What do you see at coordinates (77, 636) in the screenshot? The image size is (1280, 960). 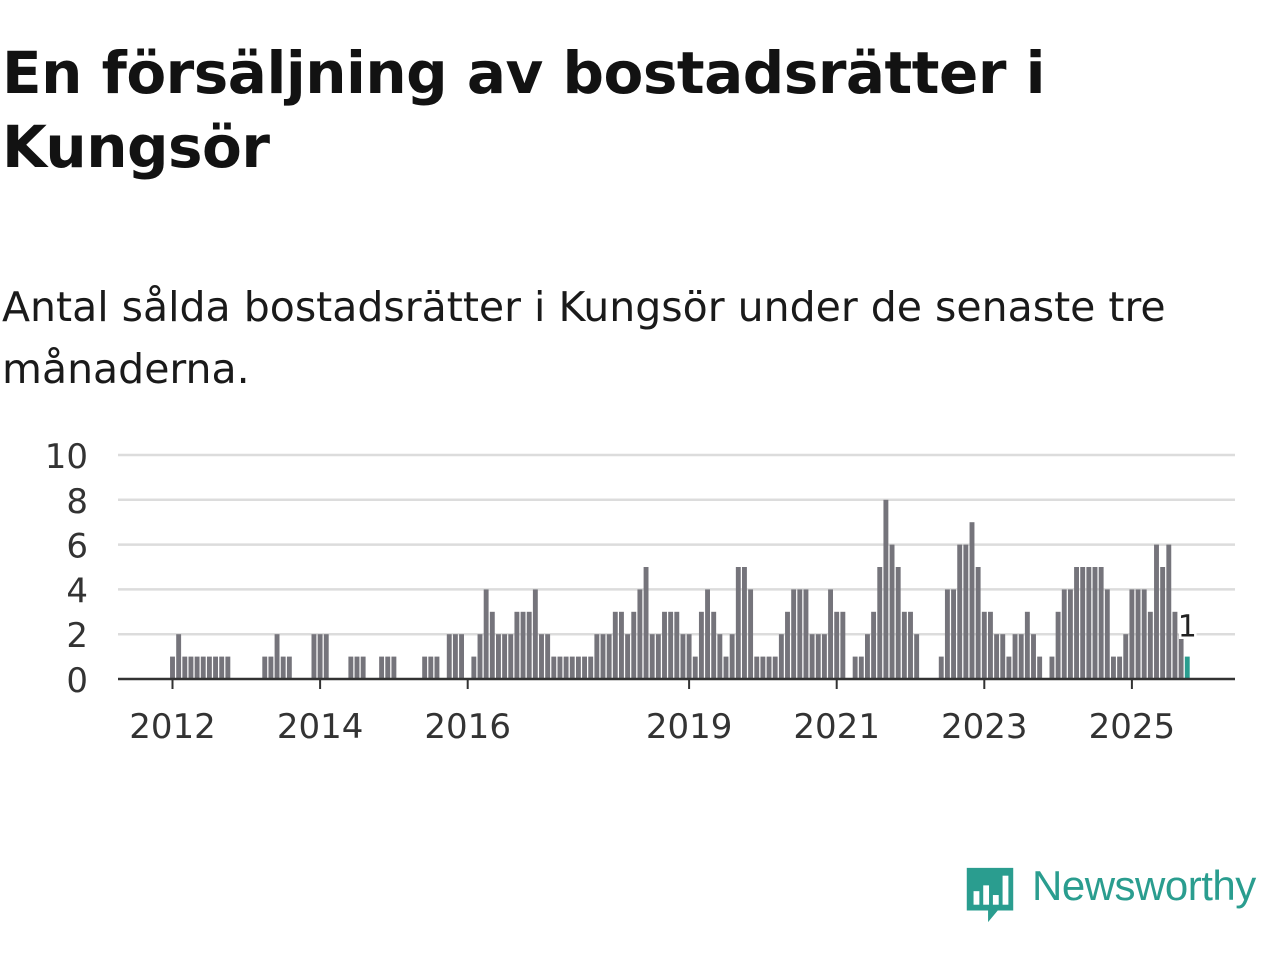 I see `y-tick-label: 2` at bounding box center [77, 636].